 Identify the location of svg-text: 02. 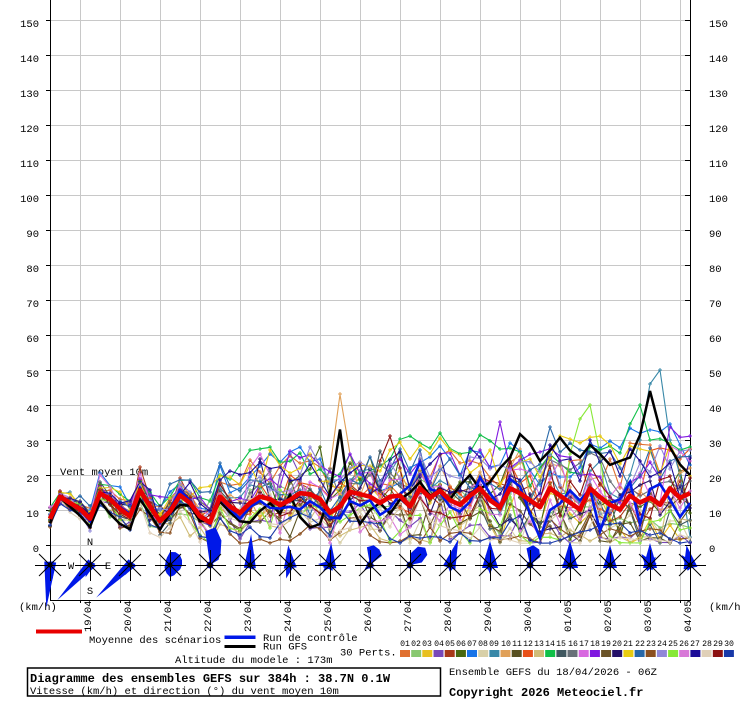
(416, 644).